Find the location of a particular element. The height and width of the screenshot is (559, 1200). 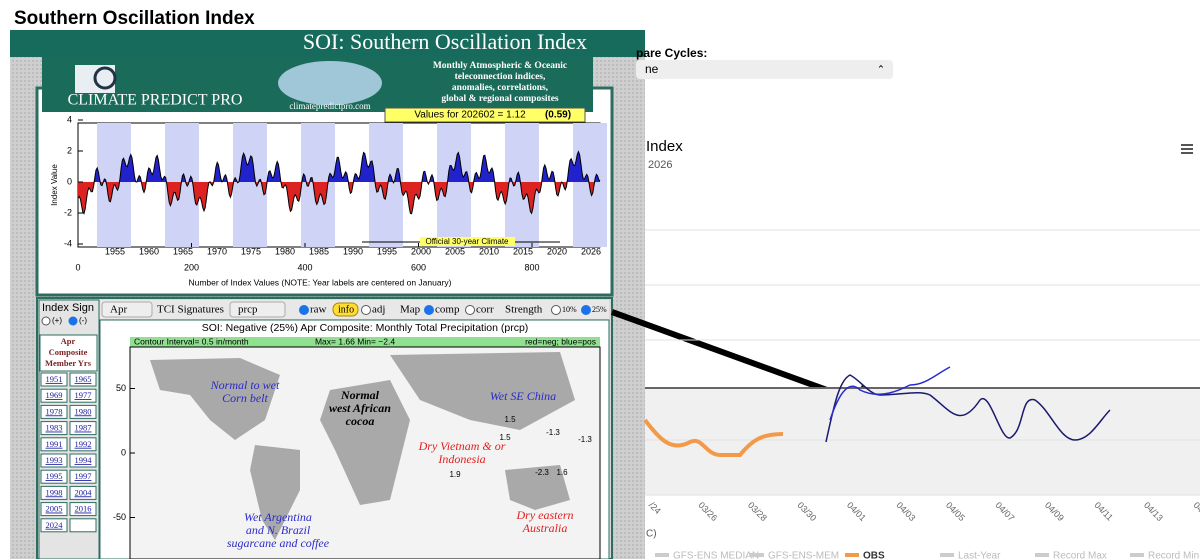

date-label: 04/09 is located at coordinates (1054, 511).